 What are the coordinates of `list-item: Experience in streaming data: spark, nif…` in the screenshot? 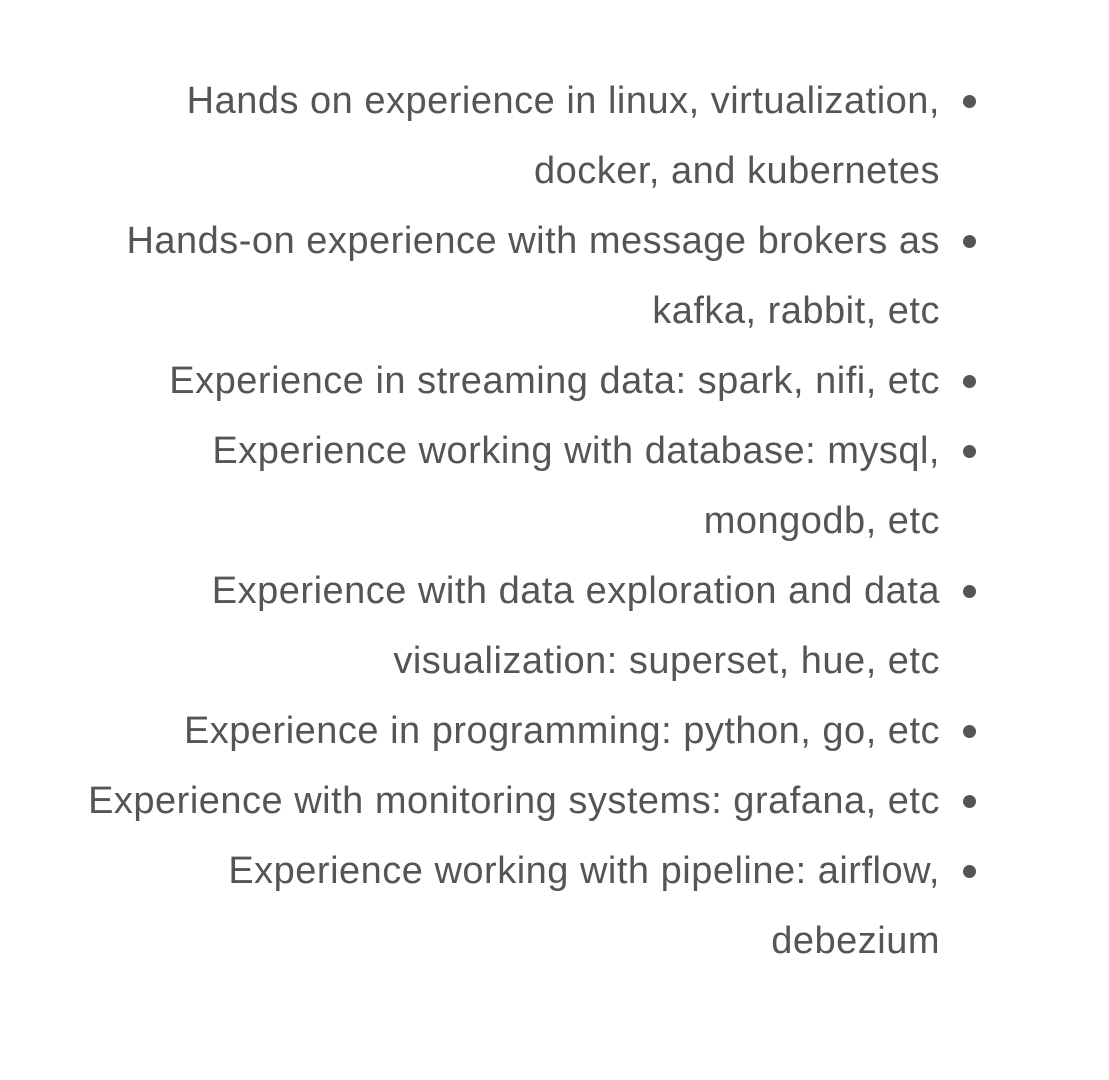 It's located at (554, 381).